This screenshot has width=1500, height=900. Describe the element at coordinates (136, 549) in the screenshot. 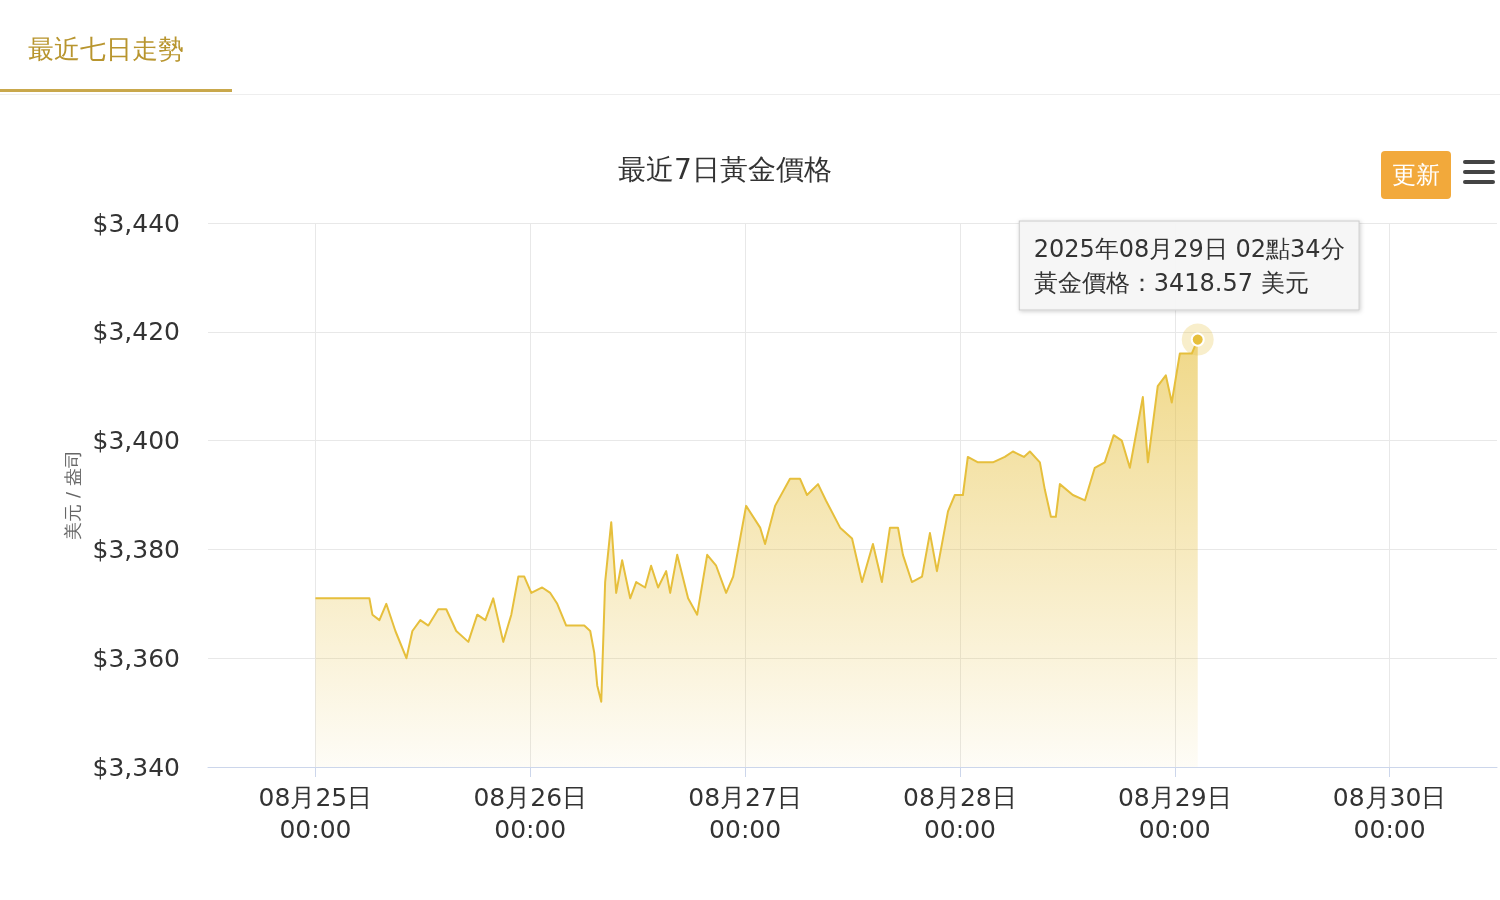

I see `y-tick-label: $3,380` at that location.